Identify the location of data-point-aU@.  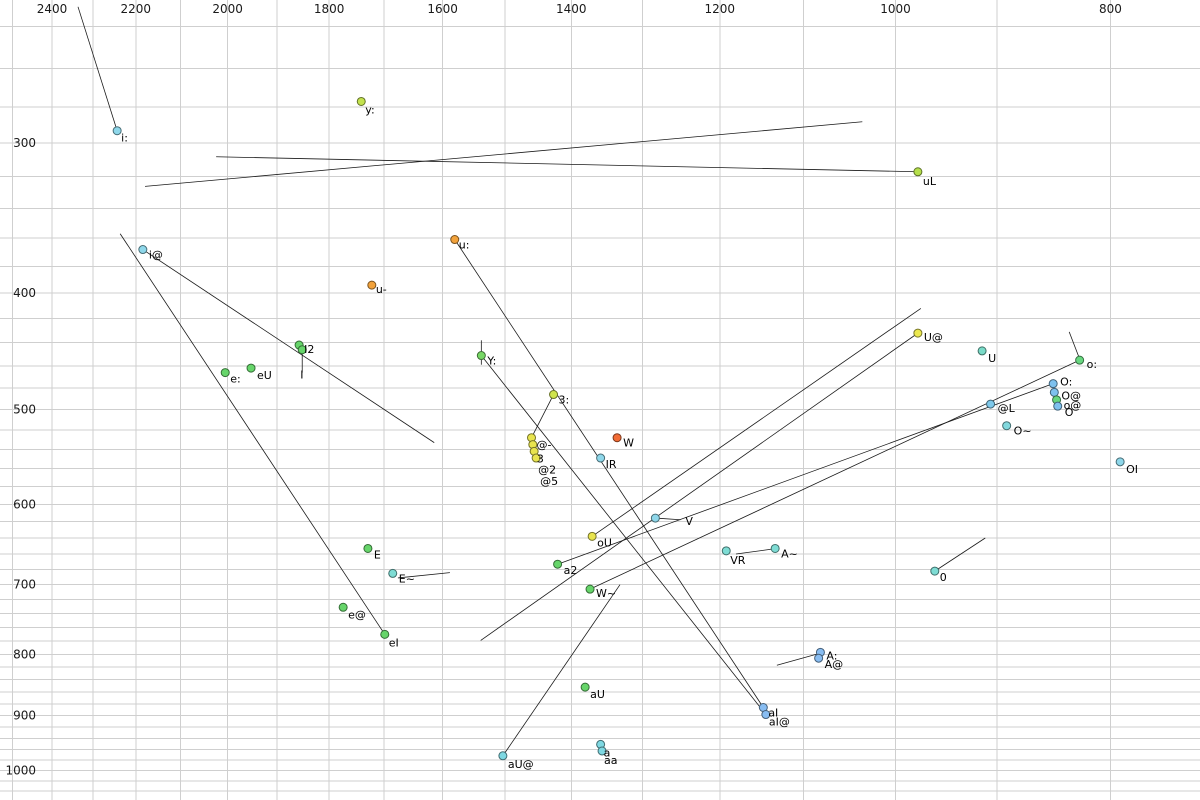
(503, 756).